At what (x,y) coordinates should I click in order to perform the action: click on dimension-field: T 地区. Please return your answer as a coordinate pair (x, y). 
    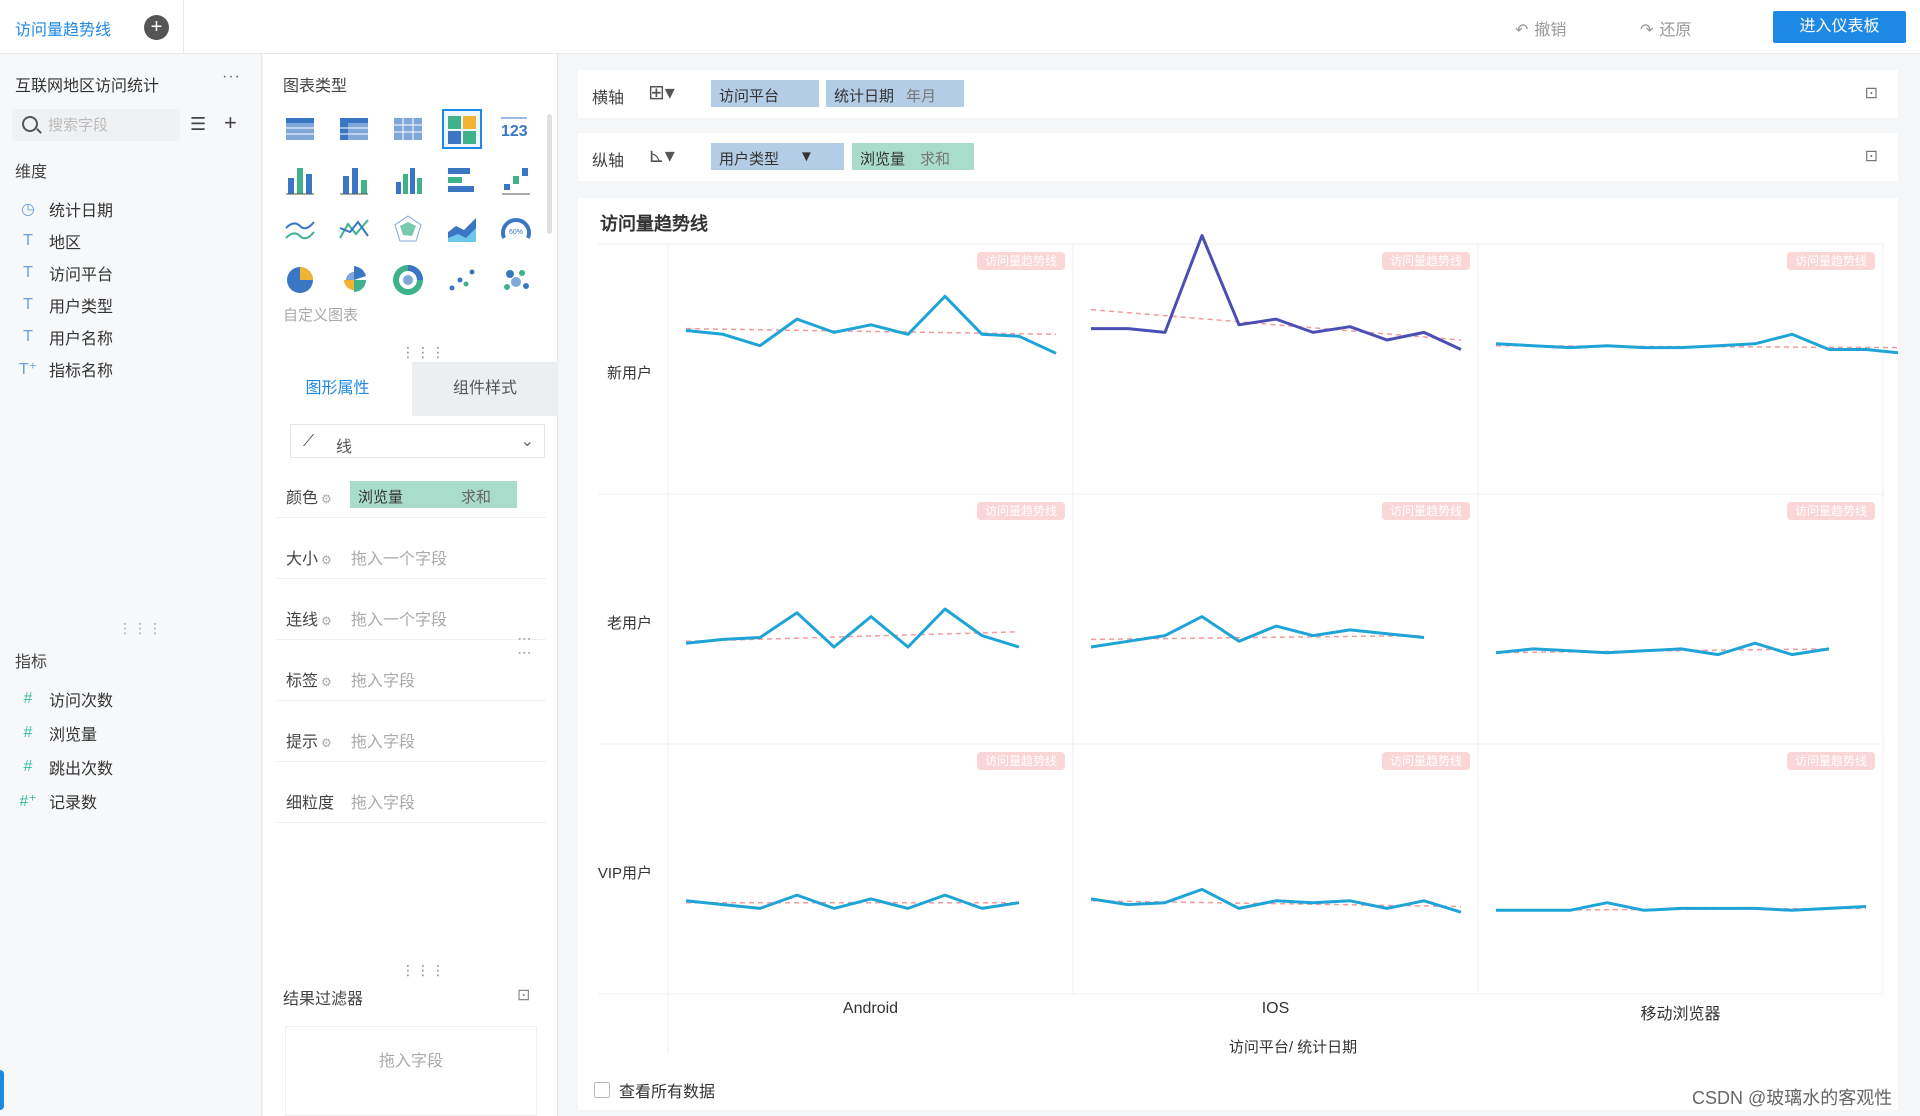
    Looking at the image, I should click on (49, 241).